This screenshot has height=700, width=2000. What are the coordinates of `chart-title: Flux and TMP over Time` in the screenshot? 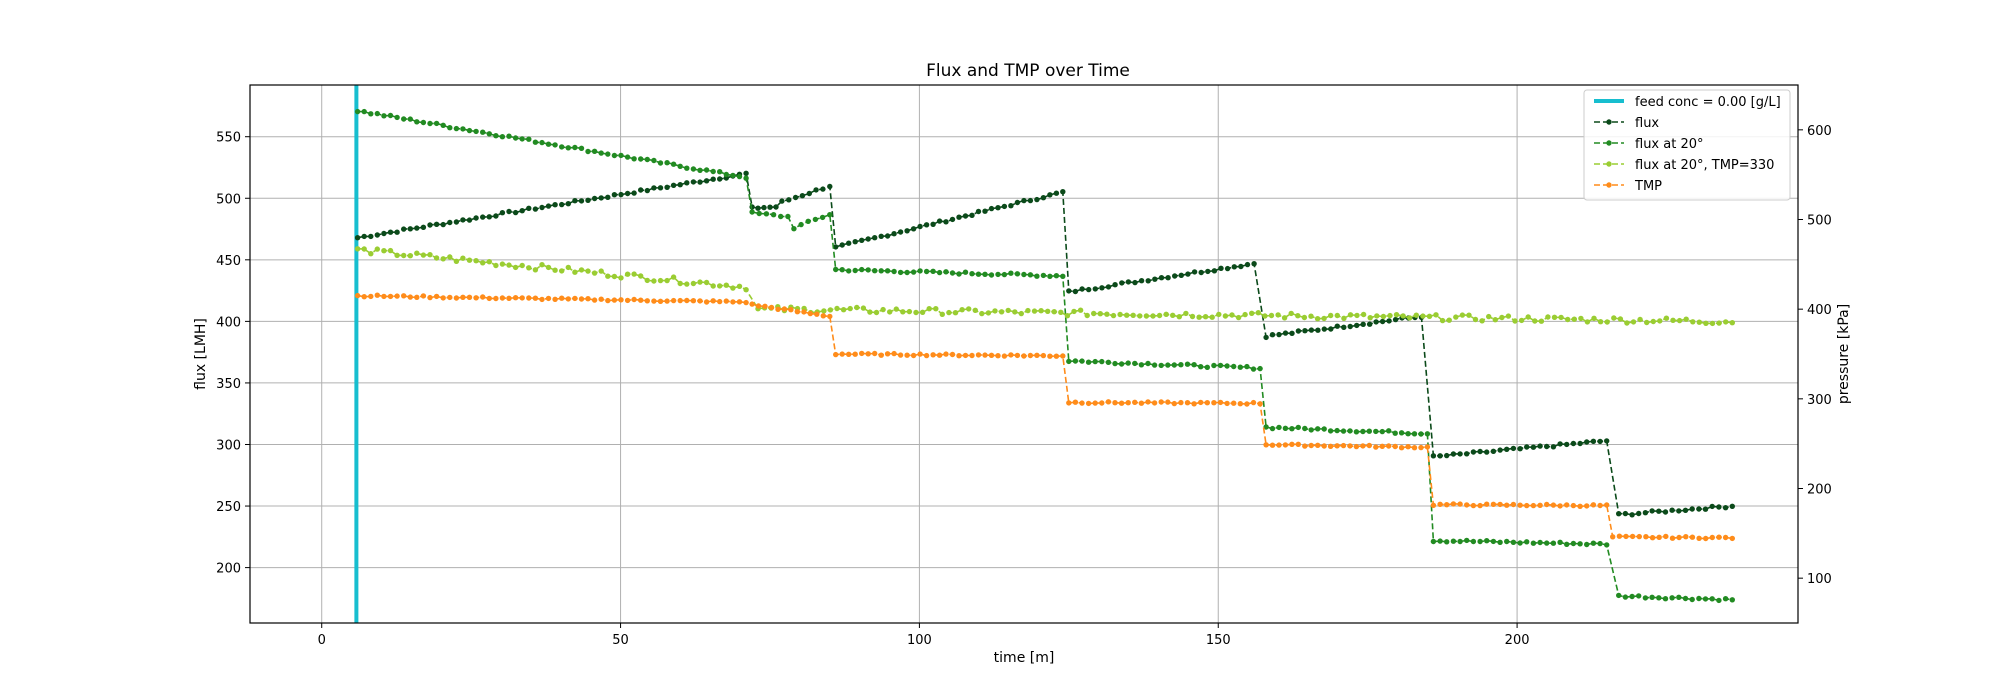 It's located at (1028, 71).